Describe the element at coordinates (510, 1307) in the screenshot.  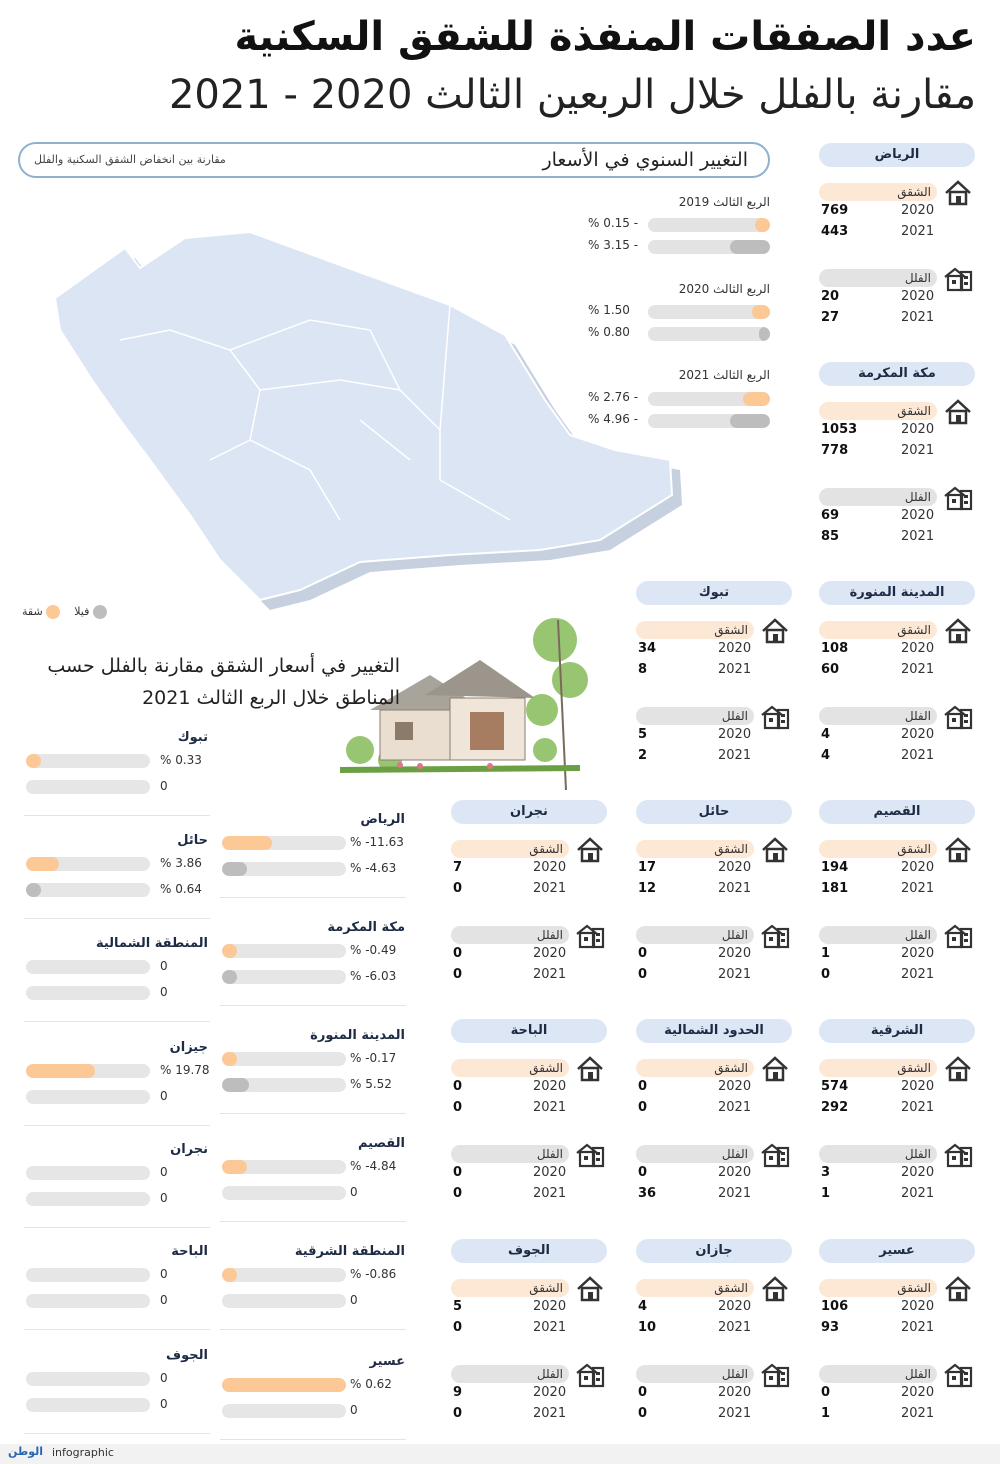
I see `apartment-row-2020: 2020 5` at that location.